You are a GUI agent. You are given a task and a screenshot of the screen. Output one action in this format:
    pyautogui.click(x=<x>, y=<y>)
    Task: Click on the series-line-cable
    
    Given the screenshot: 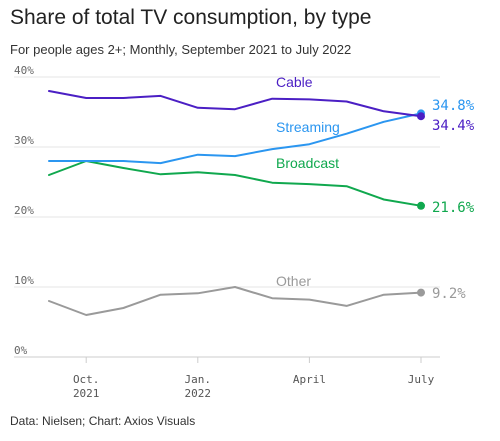 What is the action you would take?
    pyautogui.click(x=235, y=104)
    